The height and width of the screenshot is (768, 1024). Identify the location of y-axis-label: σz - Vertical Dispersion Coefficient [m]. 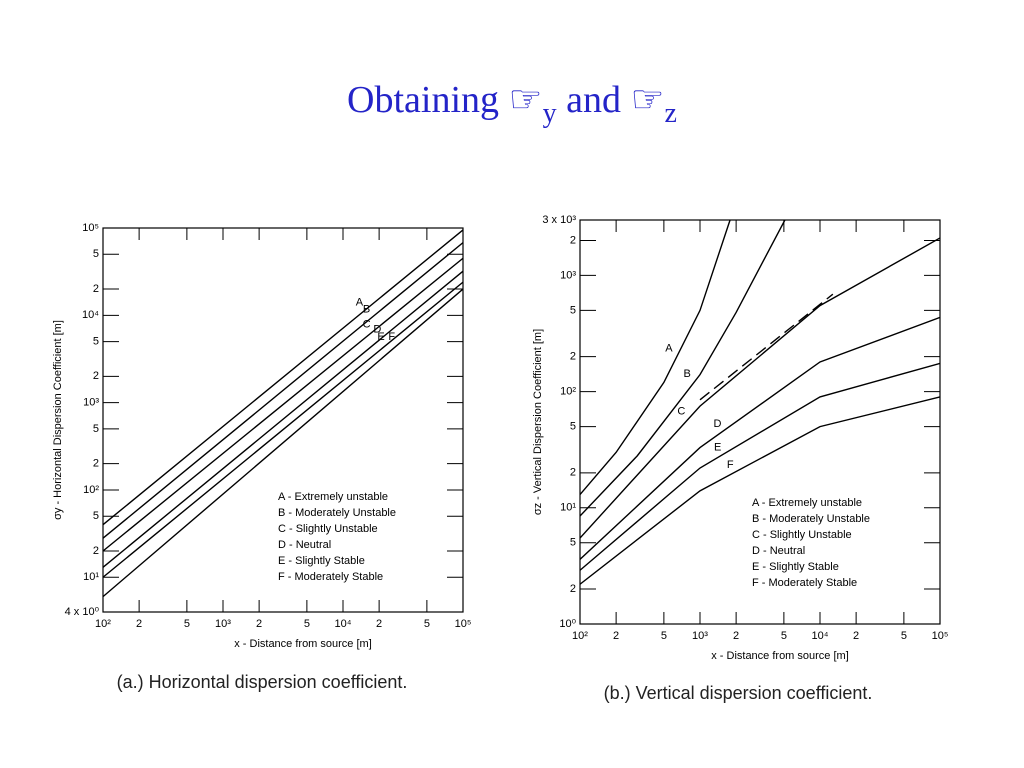
(538, 422).